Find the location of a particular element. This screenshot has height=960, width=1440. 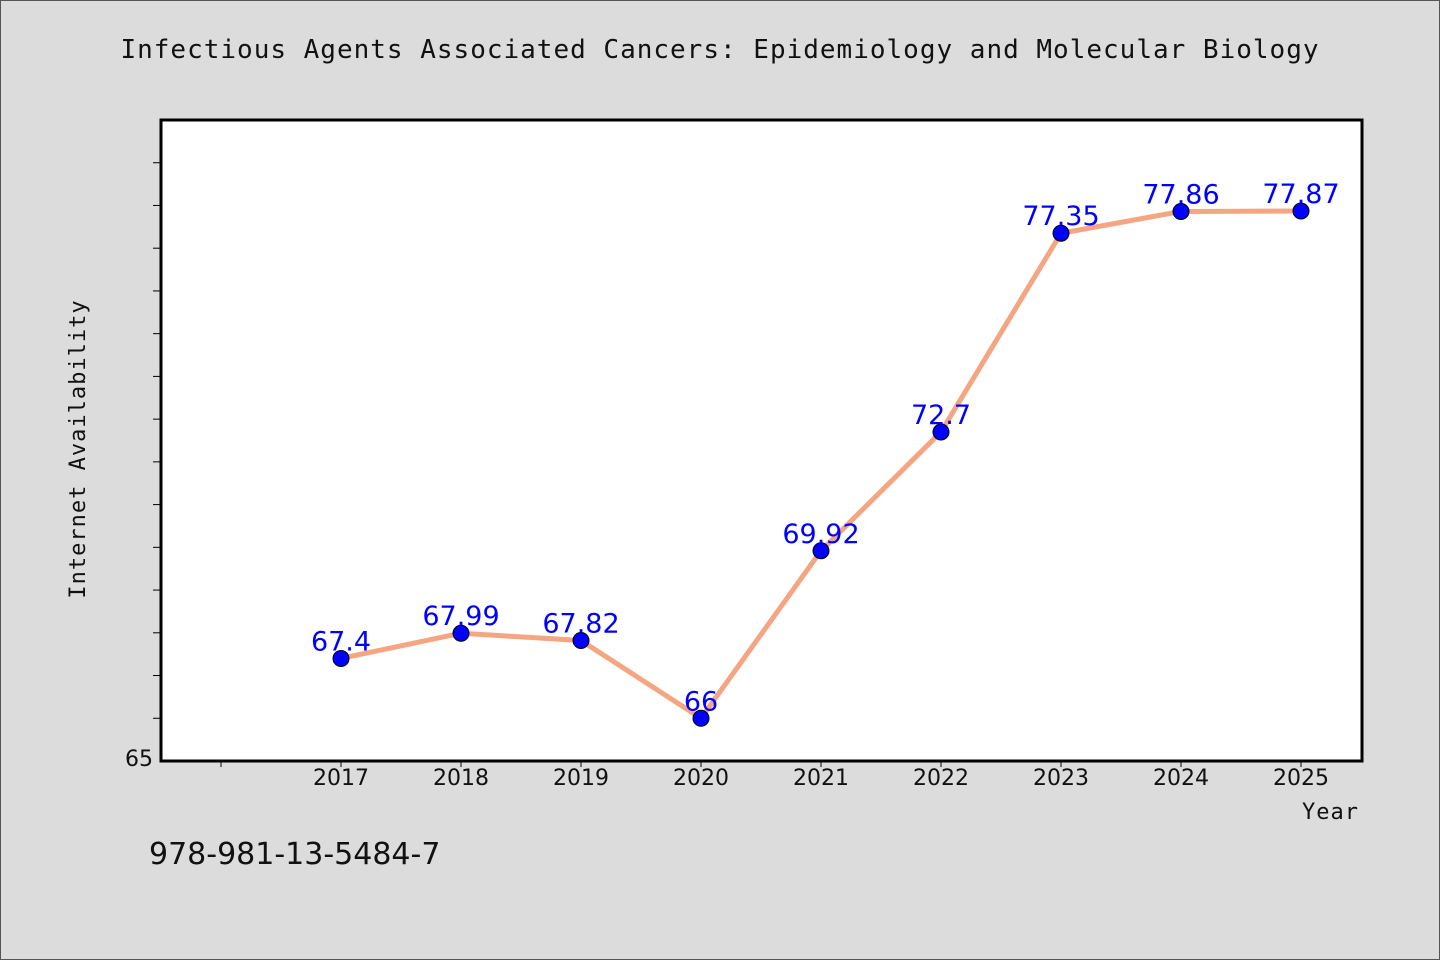

x-axis-title: Year is located at coordinates (1330, 812).